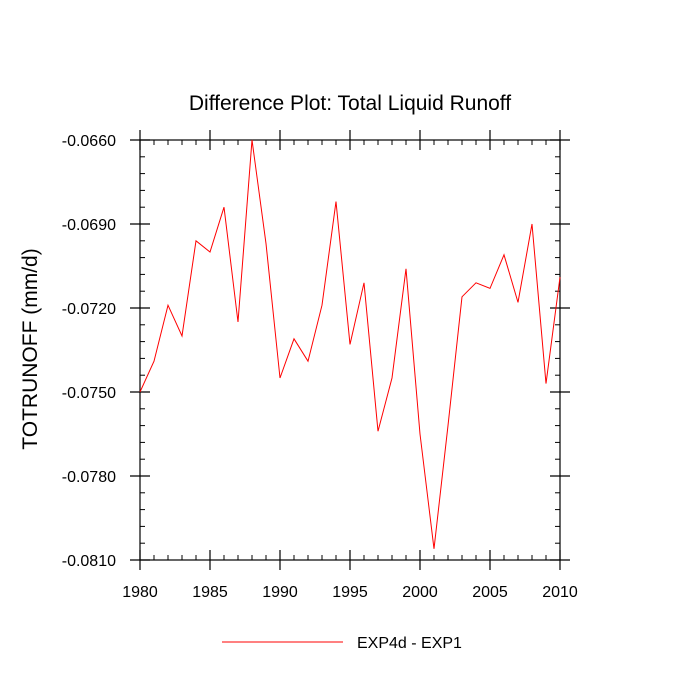  I want to click on x-tick-label: 2000, so click(420, 592).